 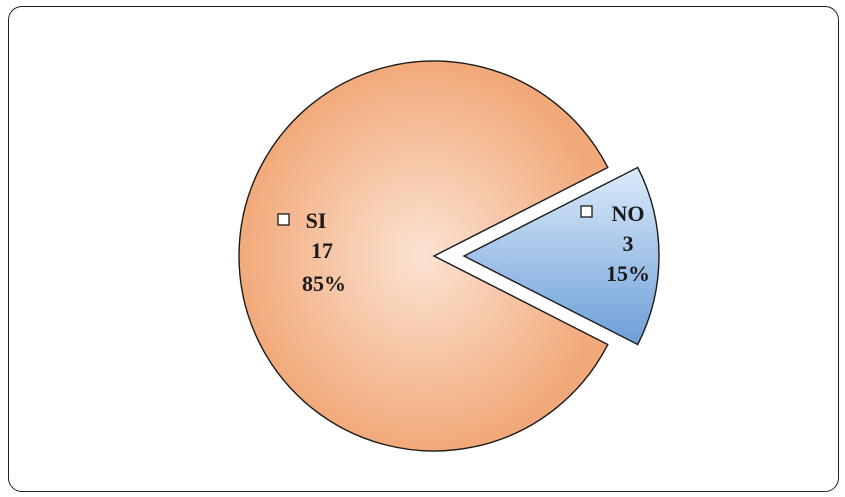 What do you see at coordinates (628, 213) in the screenshot?
I see `slice-no-category-label: NO` at bounding box center [628, 213].